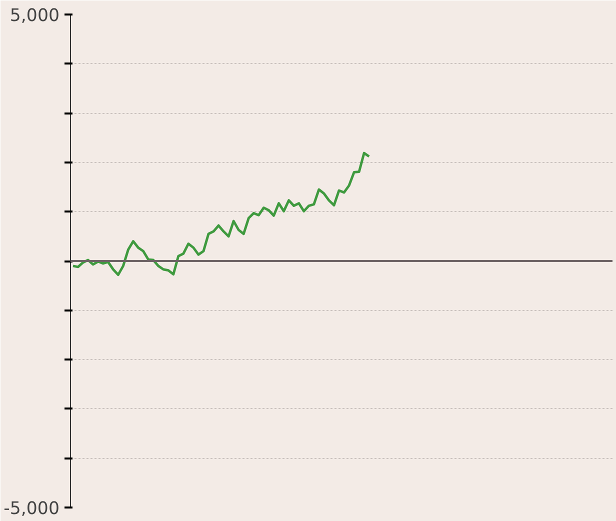  Describe the element at coordinates (221, 214) in the screenshot. I see `line-series` at that location.